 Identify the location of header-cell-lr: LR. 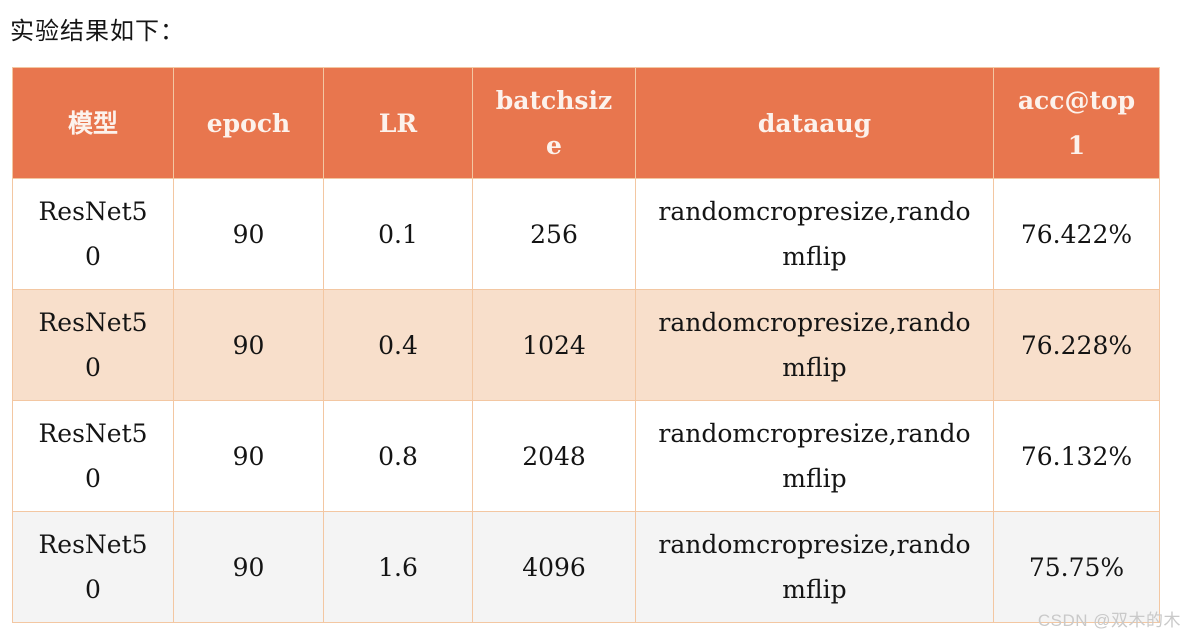
(398, 123).